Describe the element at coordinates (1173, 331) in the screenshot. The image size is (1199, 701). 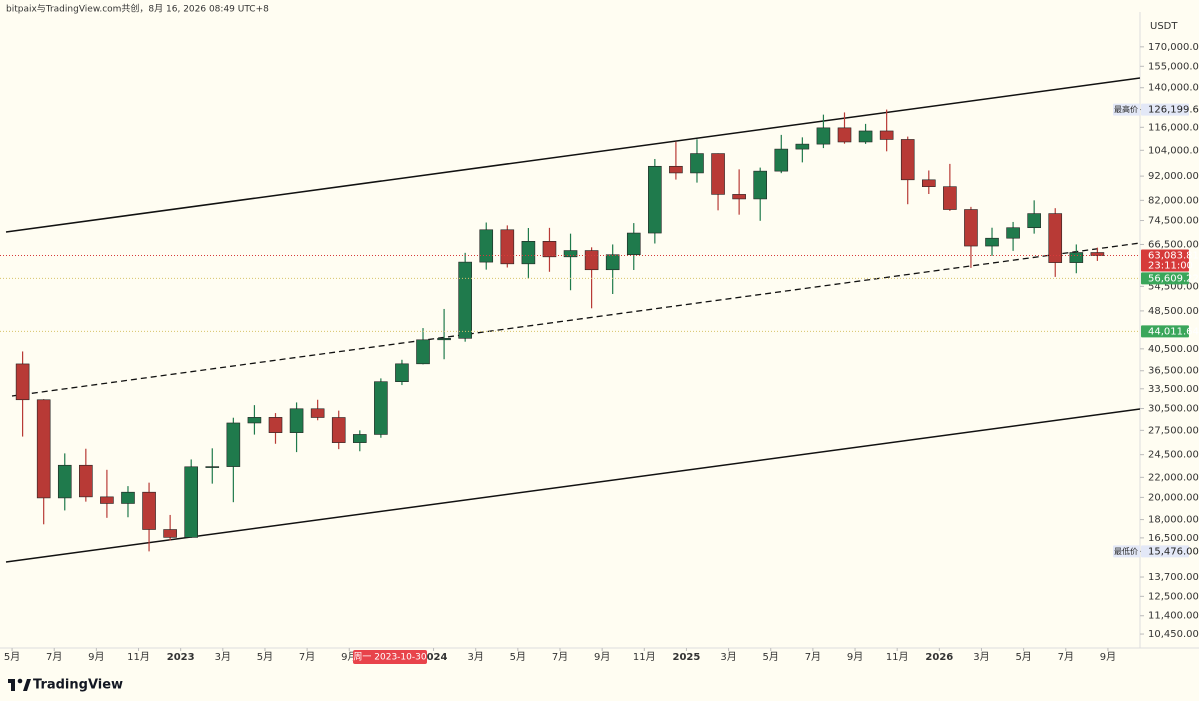
I see `price-label: 44,011.64` at that location.